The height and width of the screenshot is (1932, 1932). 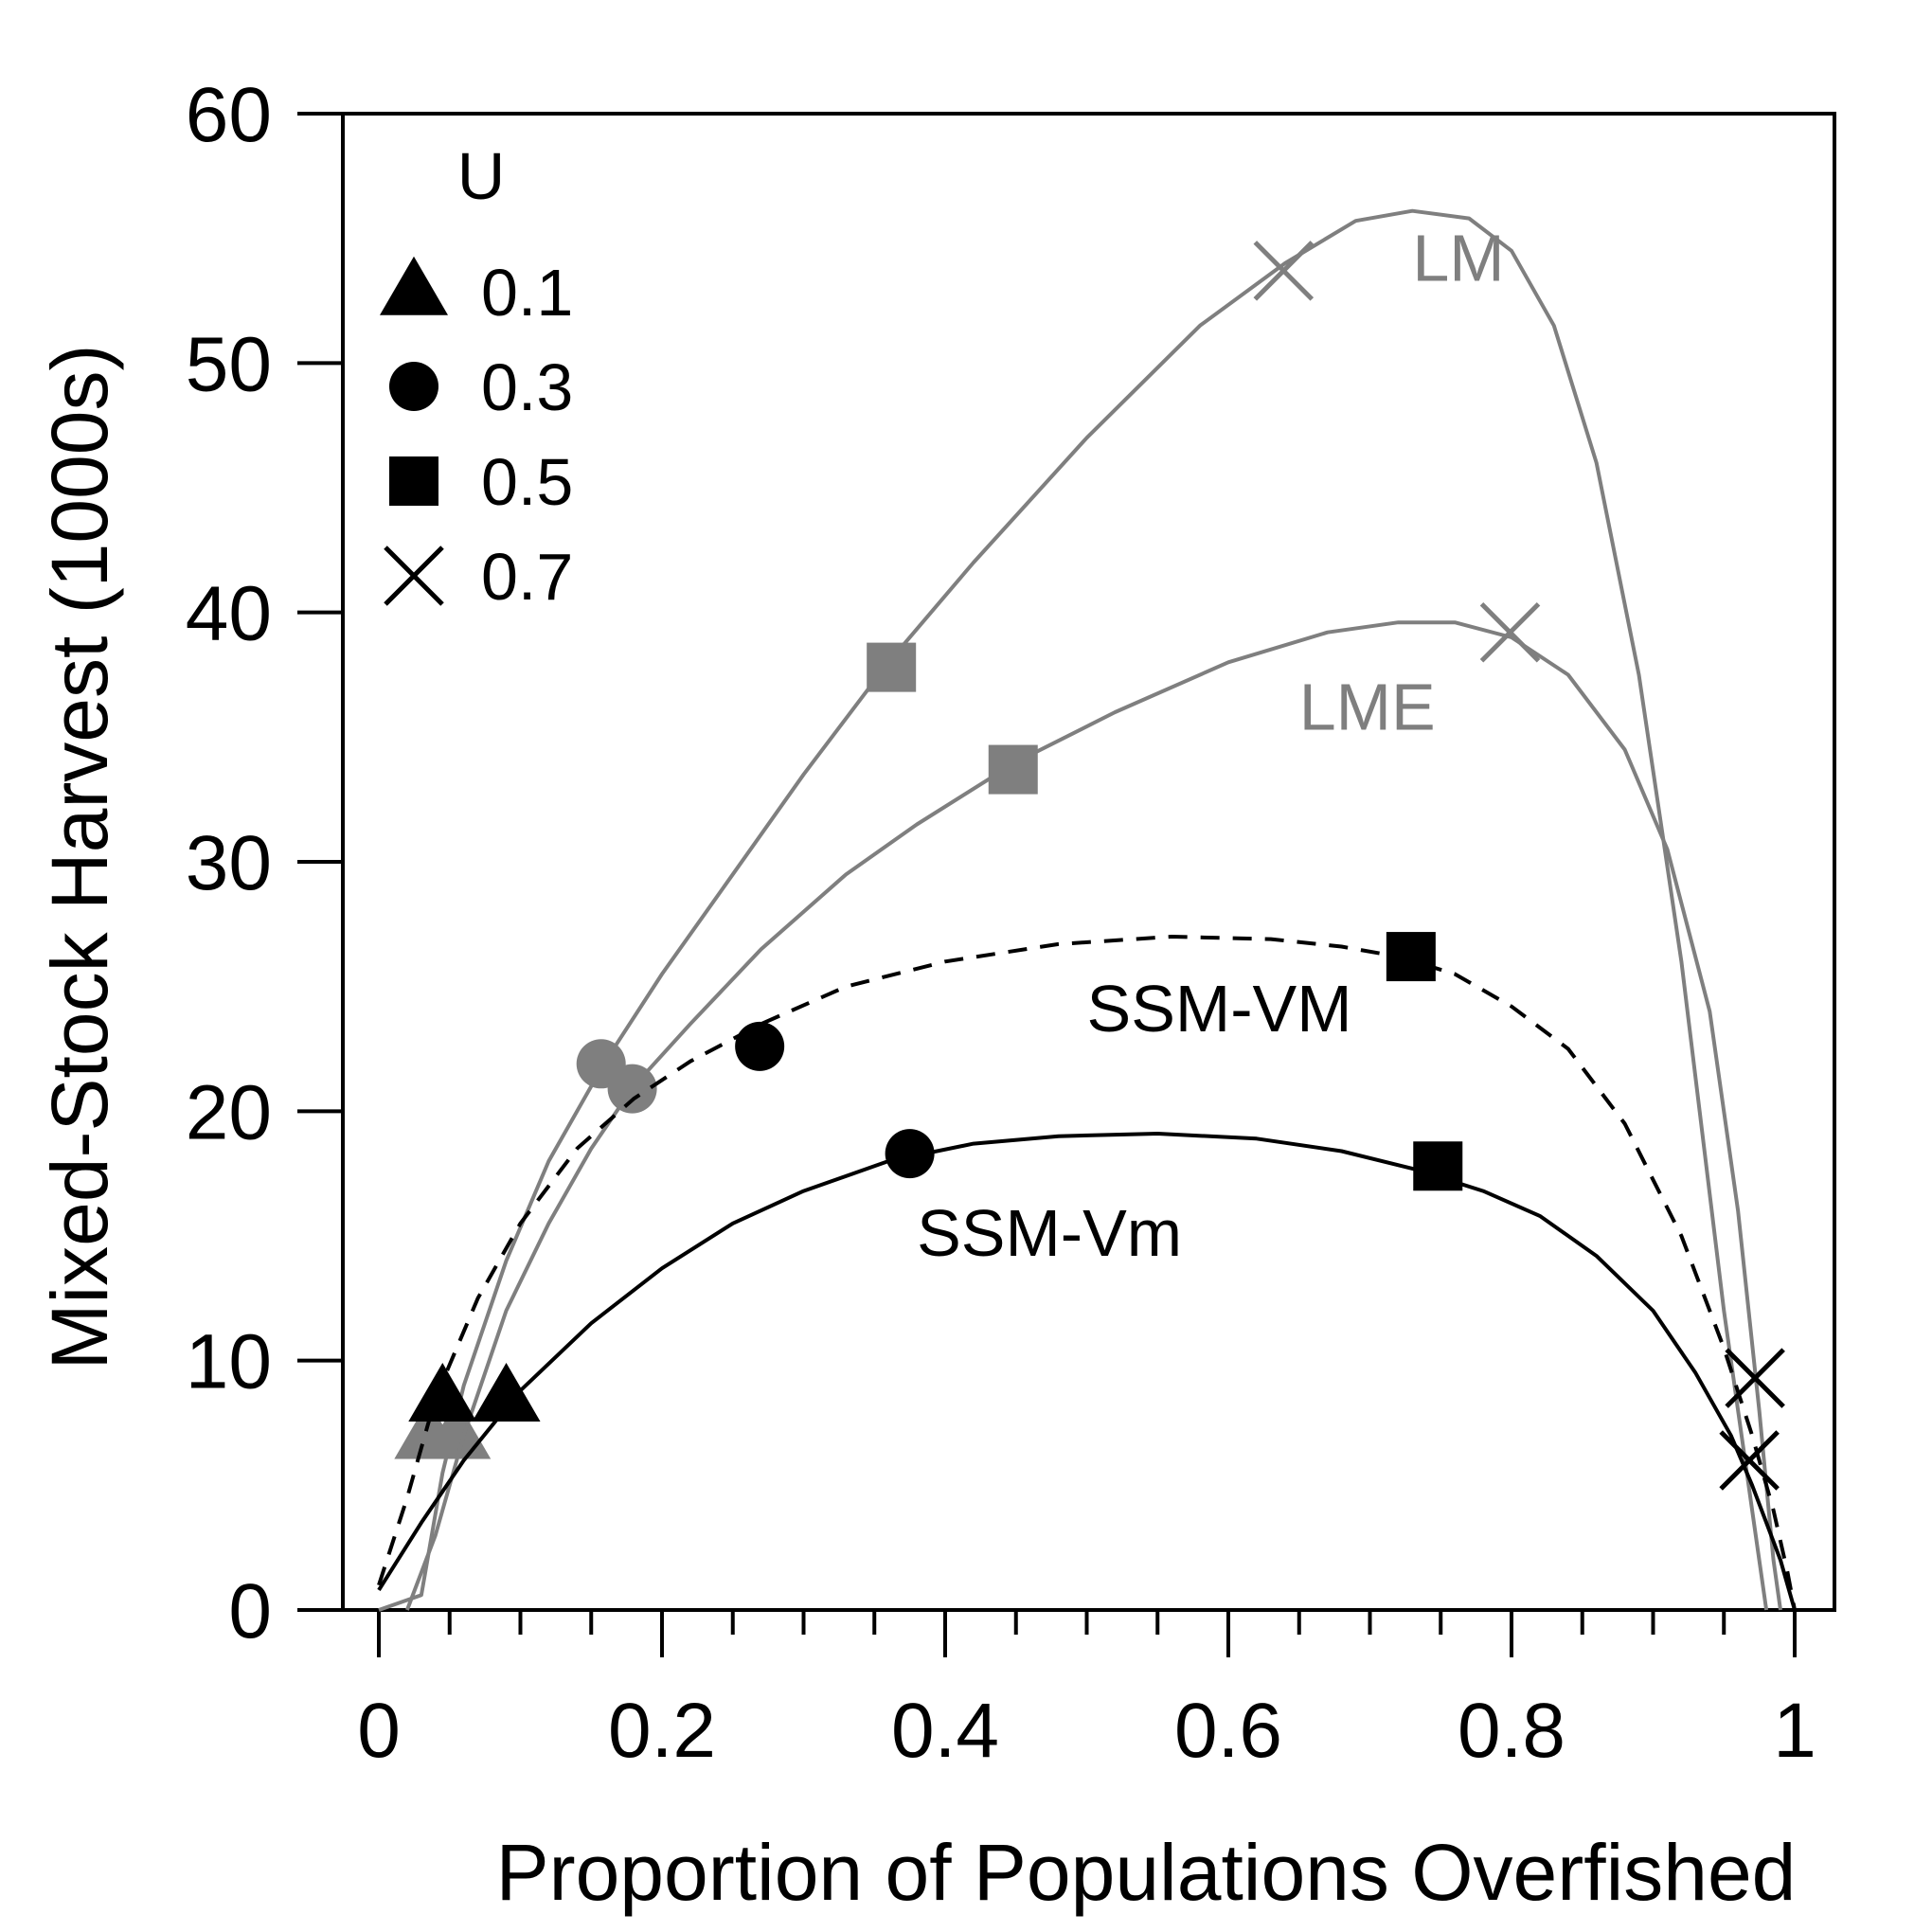 What do you see at coordinates (229, 364) in the screenshot?
I see `y-tick-label: 50` at bounding box center [229, 364].